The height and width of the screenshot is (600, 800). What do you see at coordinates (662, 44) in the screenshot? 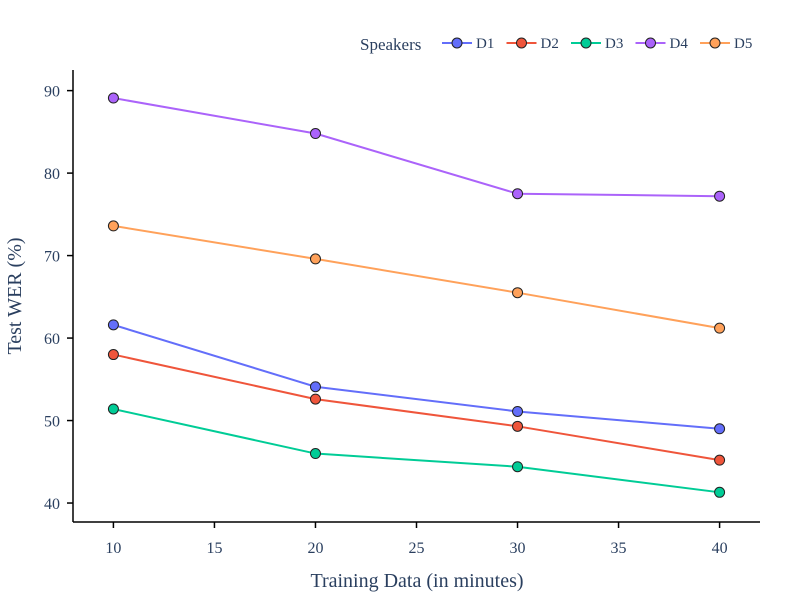
I see `legend-item-d4: D4` at bounding box center [662, 44].